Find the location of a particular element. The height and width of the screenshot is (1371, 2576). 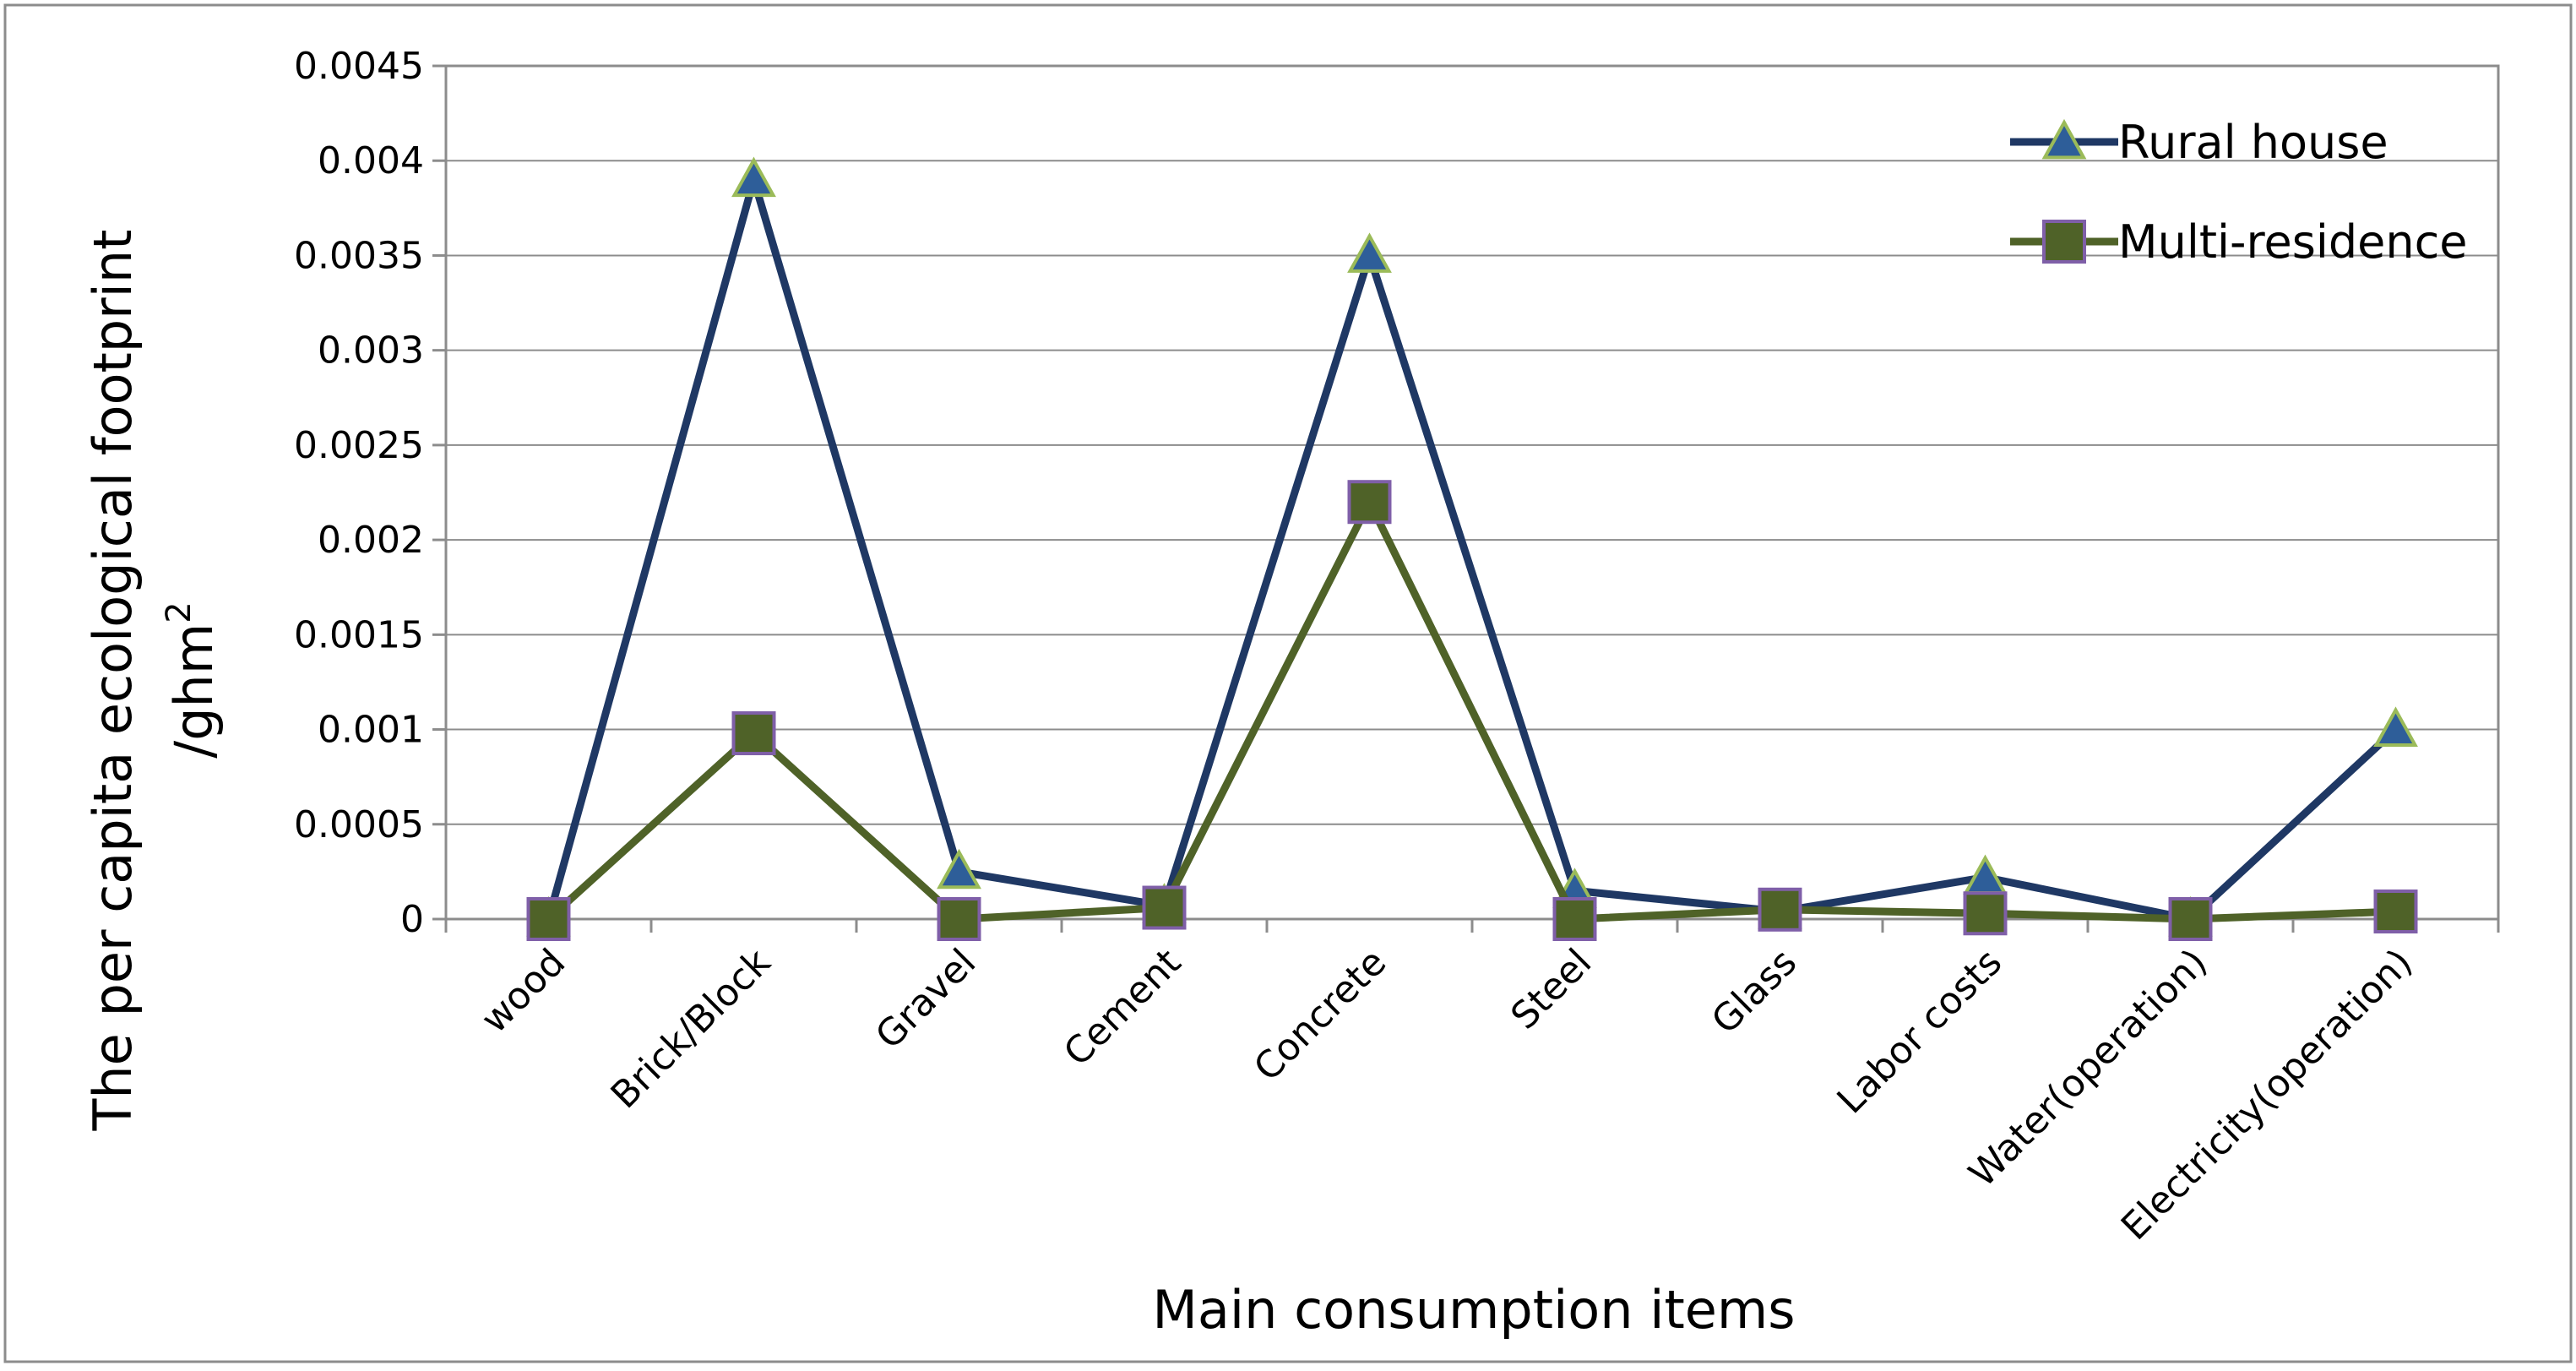

y-axis-unit: /ghm2 is located at coordinates (192, 679).